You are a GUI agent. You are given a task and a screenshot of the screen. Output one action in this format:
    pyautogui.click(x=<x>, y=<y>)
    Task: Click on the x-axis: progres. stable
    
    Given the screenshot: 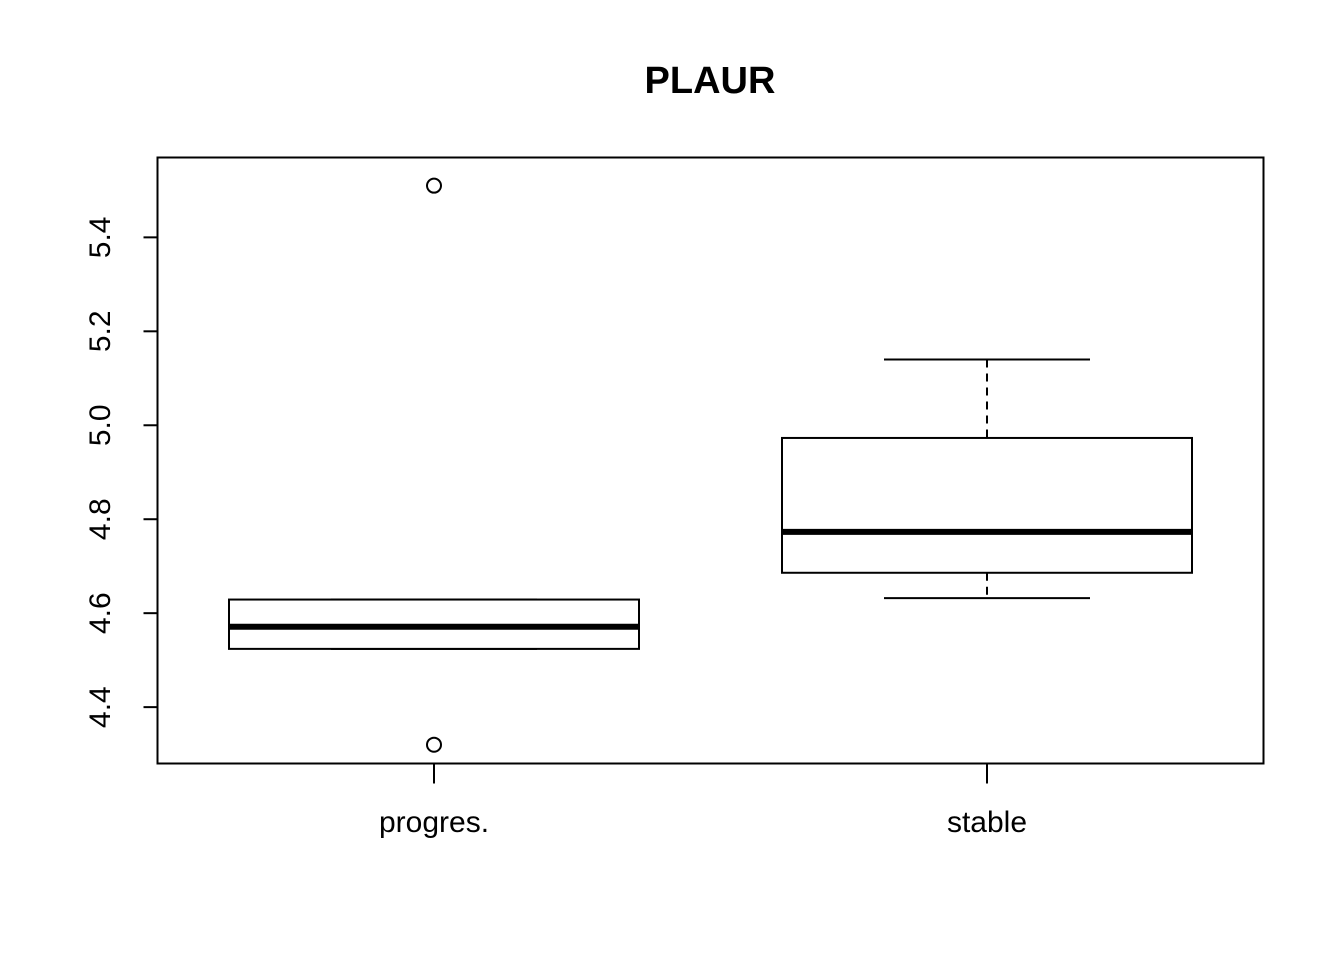 What is the action you would take?
    pyautogui.click(x=703, y=801)
    